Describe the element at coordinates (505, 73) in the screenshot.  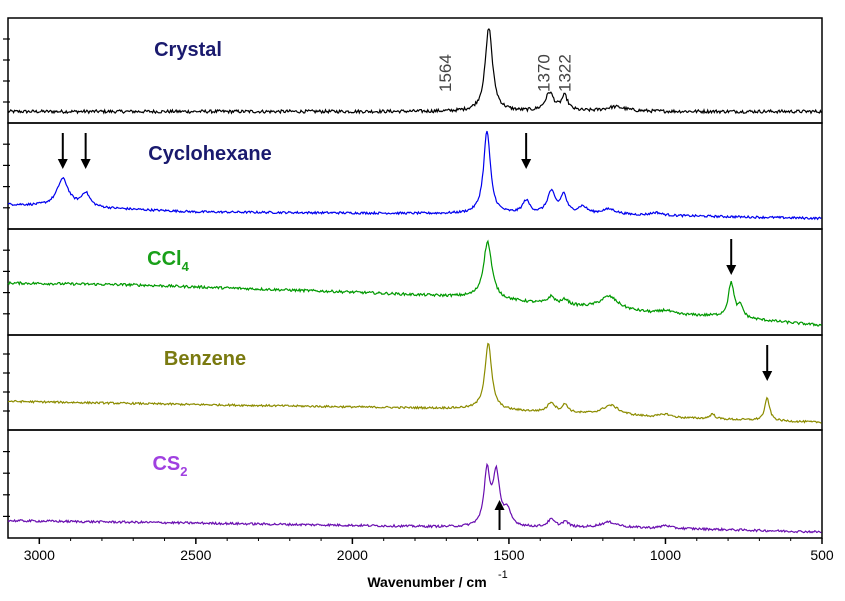
I see `peak-annotations: 1564 1370 1322` at that location.